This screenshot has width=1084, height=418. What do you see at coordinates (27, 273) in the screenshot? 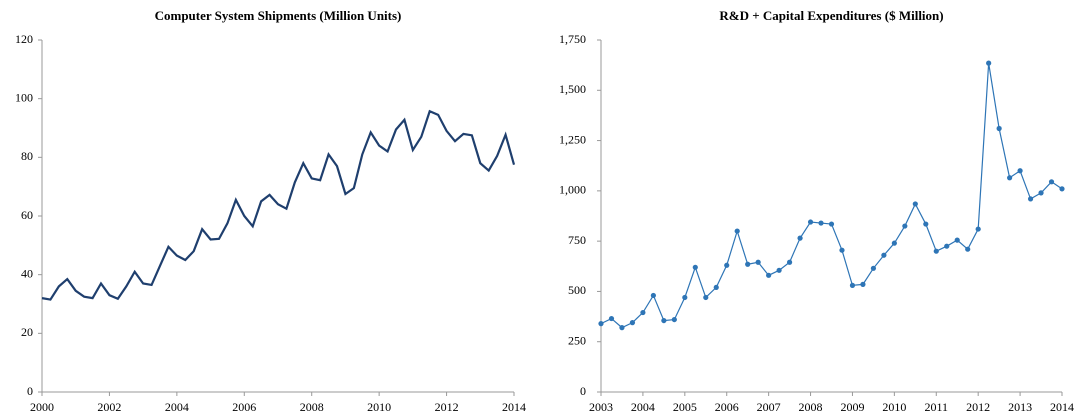
I see `y-tick-label: 40` at bounding box center [27, 273].